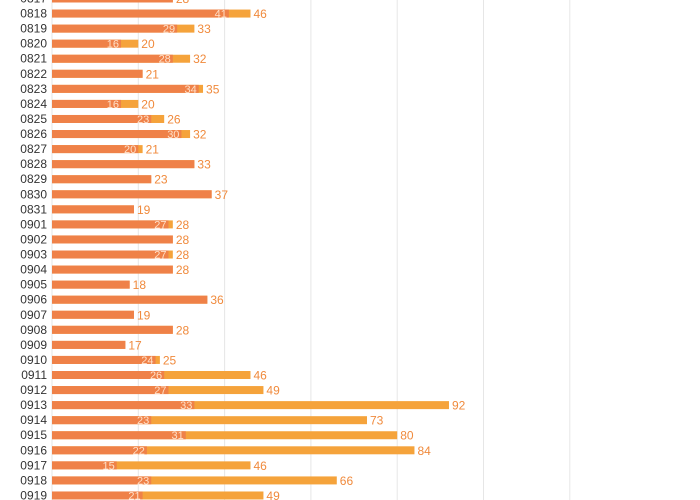 This screenshot has width=700, height=500. What do you see at coordinates (33, 270) in the screenshot?
I see `category-label: 0904` at bounding box center [33, 270].